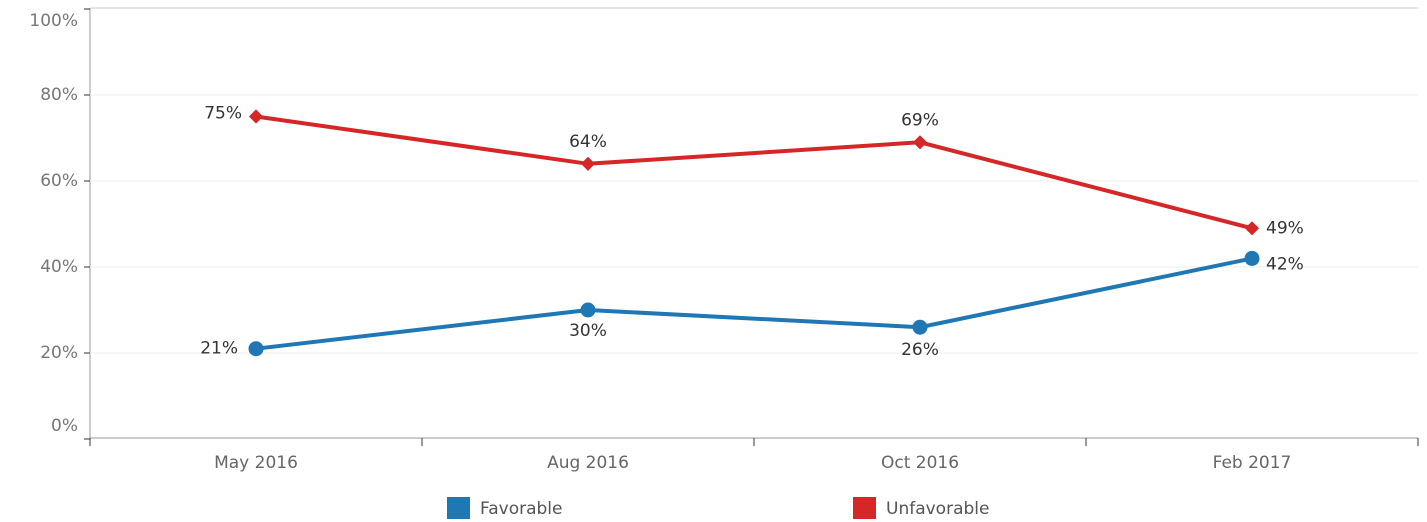 This screenshot has height=522, width=1427. I want to click on data-label: 30%, so click(588, 331).